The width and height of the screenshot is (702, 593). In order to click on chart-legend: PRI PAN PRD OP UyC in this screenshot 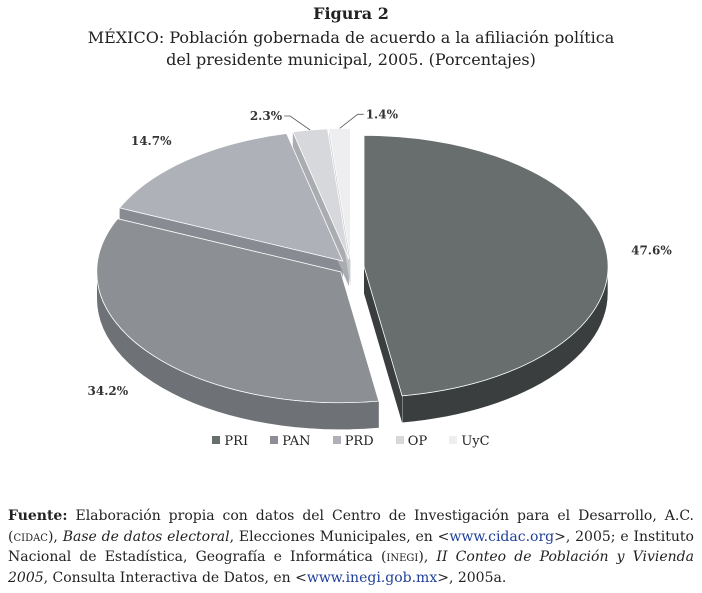, I will do `click(351, 441)`.